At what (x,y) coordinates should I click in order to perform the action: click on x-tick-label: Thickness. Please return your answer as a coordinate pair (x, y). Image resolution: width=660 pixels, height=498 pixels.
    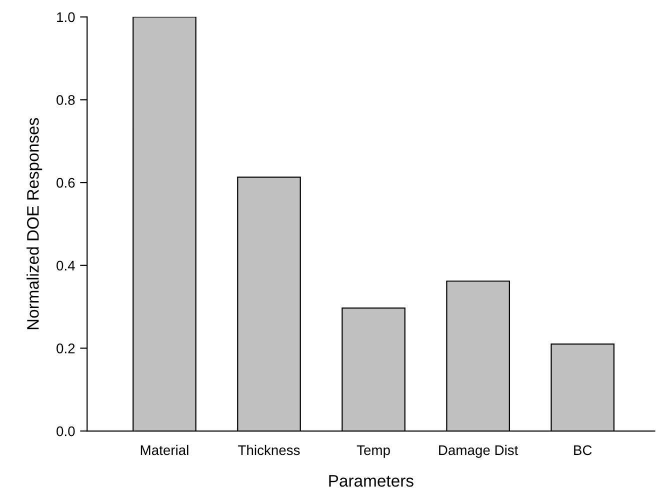
    Looking at the image, I should click on (269, 450).